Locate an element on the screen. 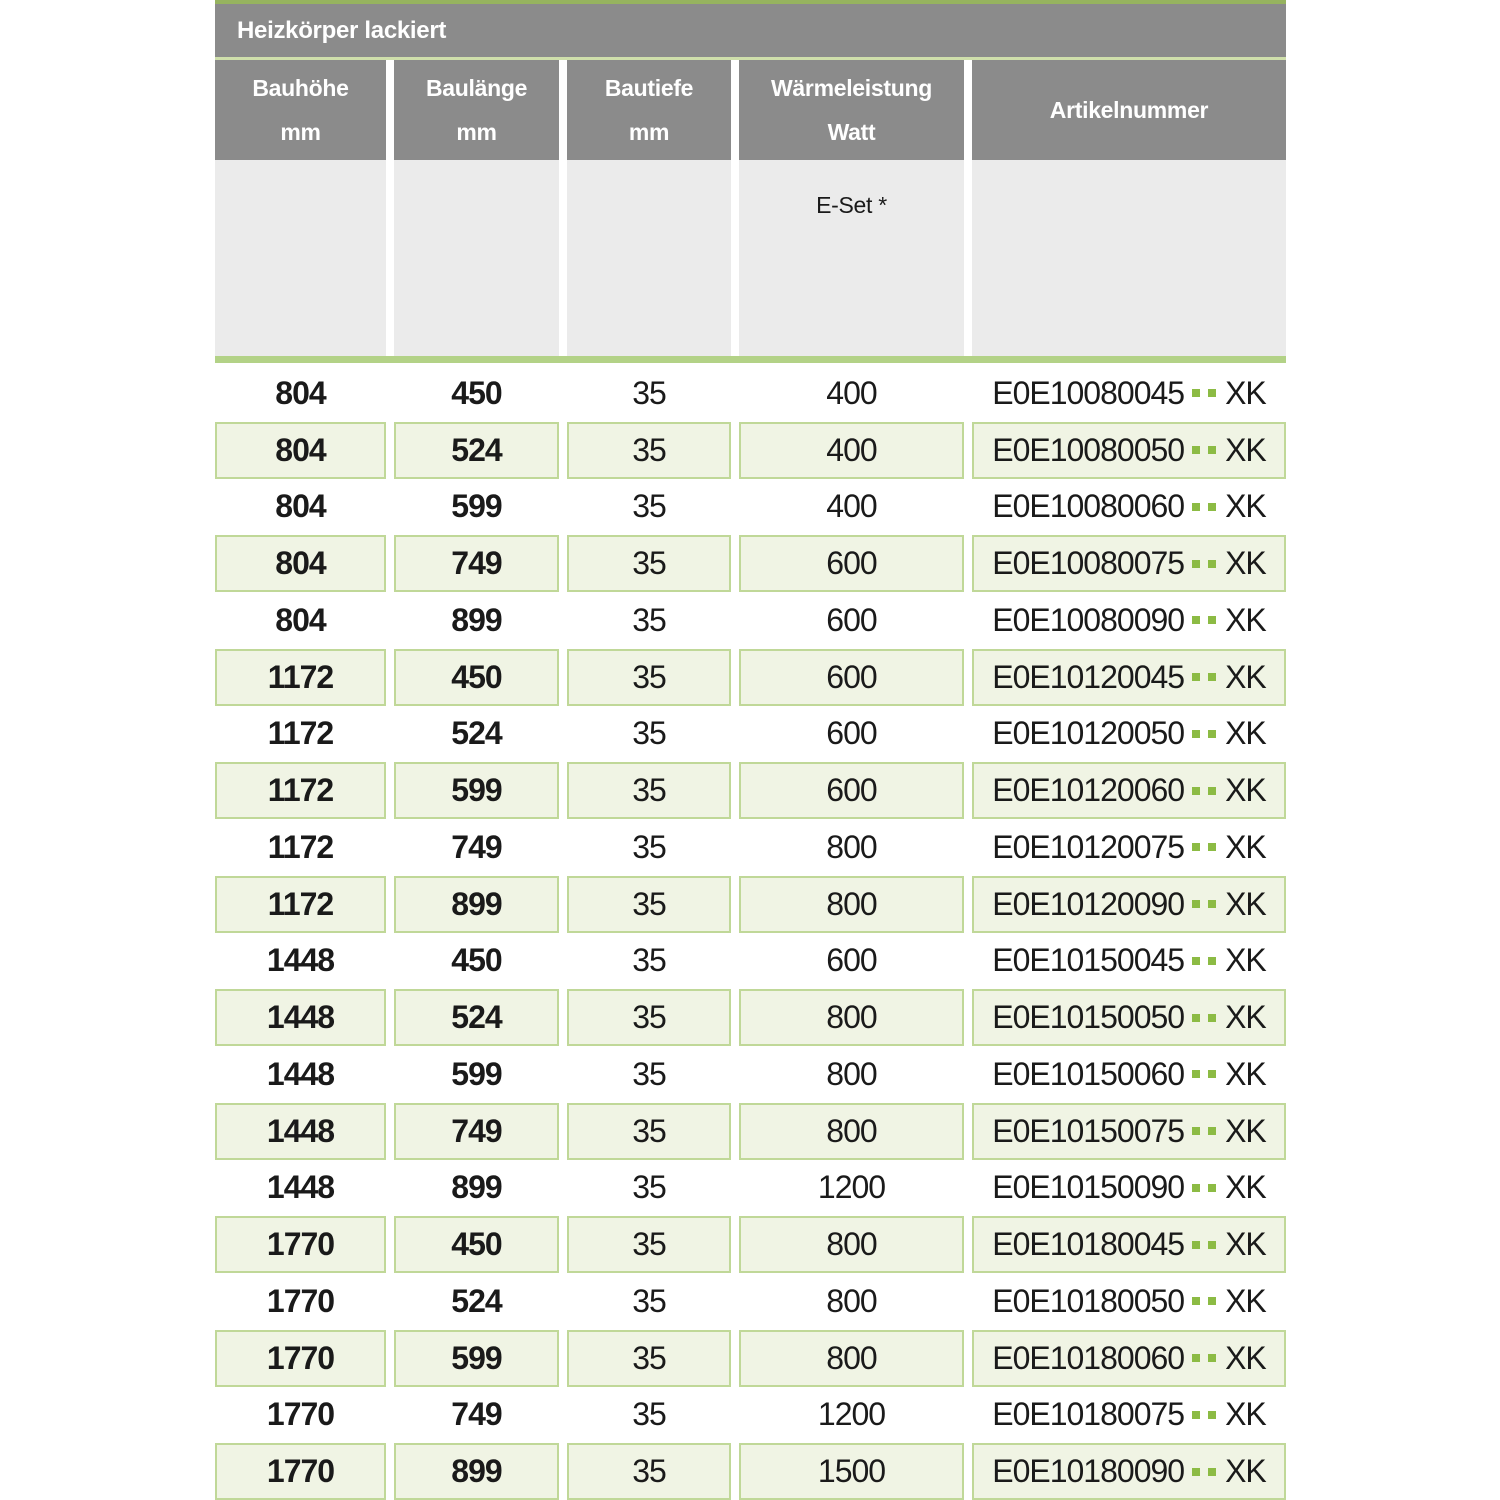 This screenshot has height=1500, width=1500. artikel-prefix: E0E10150075 is located at coordinates (1088, 1130).